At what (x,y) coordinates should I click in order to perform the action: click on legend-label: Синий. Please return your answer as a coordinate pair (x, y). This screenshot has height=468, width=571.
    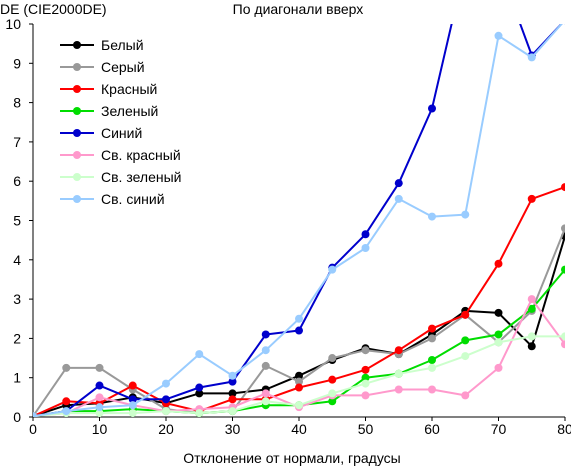
    Looking at the image, I should click on (121, 133).